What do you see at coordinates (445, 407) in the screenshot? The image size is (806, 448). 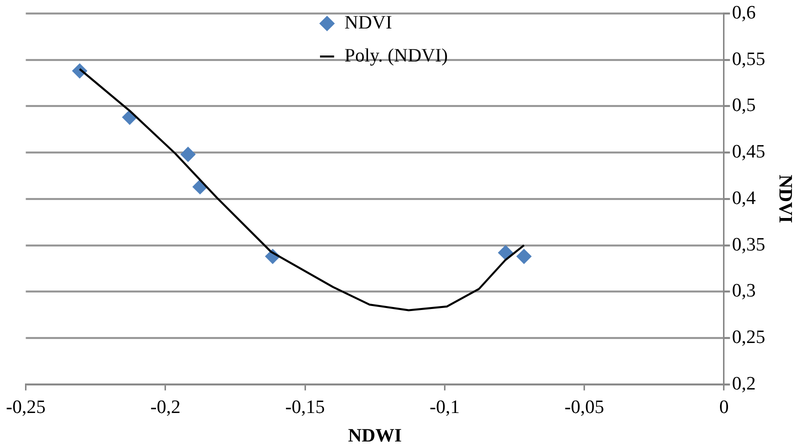 I see `x-tick-label: -0,1` at bounding box center [445, 407].